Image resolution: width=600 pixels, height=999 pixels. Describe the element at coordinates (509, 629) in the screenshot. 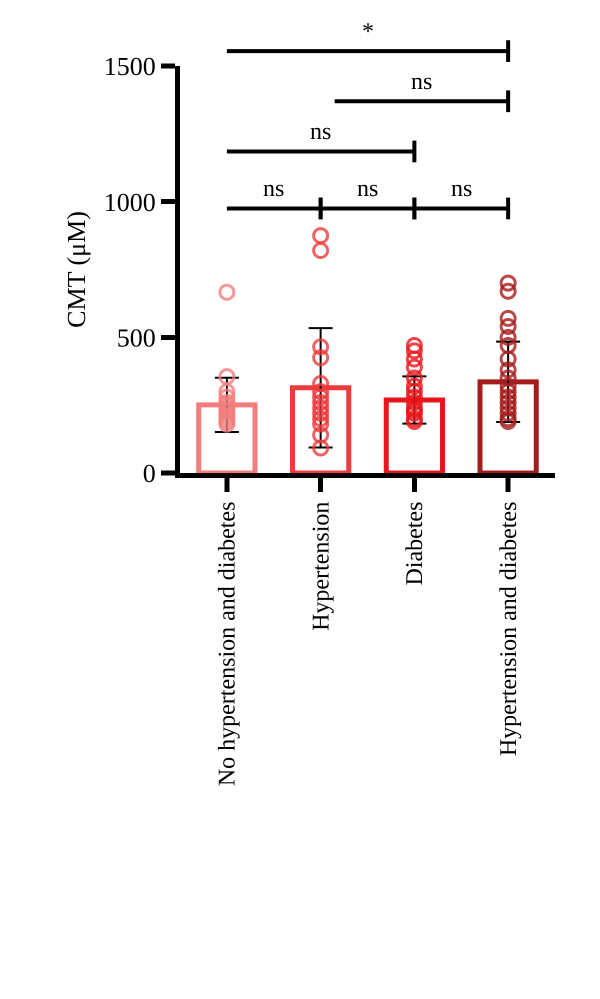

I see `x-tick-label: Hypertension and diabetes` at that location.